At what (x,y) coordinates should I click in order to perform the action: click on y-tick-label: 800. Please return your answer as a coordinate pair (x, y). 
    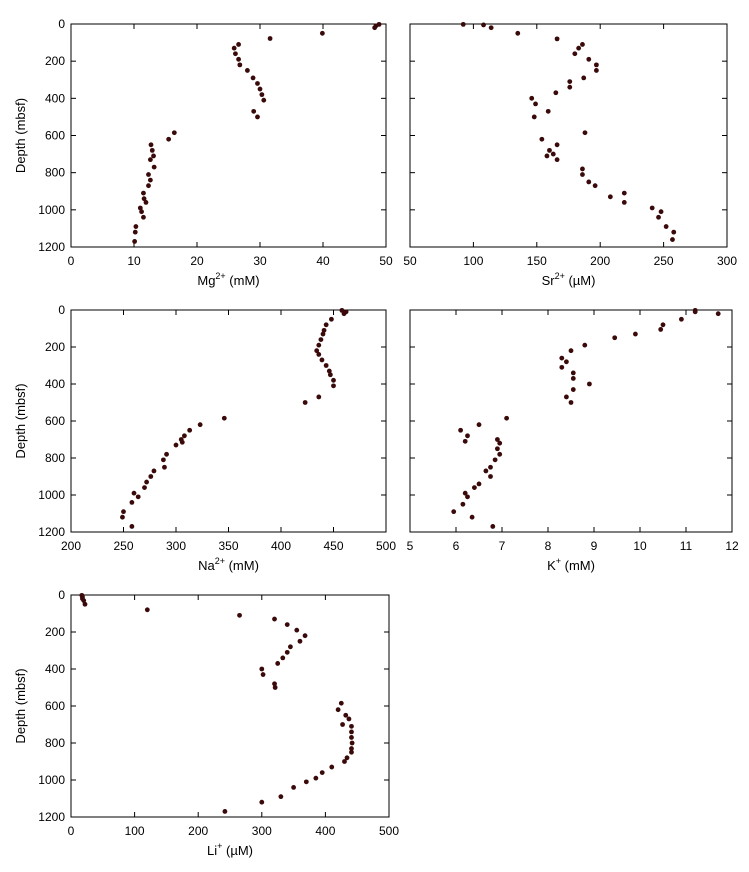
    Looking at the image, I should click on (55, 458).